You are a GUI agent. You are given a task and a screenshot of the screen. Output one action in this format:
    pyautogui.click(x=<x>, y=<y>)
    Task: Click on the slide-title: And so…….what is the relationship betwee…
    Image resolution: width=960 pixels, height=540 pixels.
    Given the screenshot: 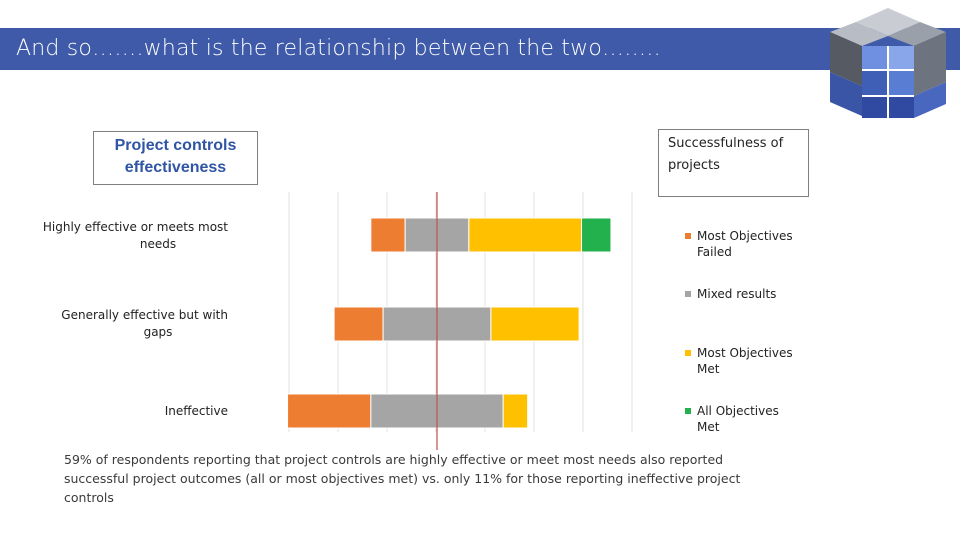 What is the action you would take?
    pyautogui.click(x=338, y=48)
    